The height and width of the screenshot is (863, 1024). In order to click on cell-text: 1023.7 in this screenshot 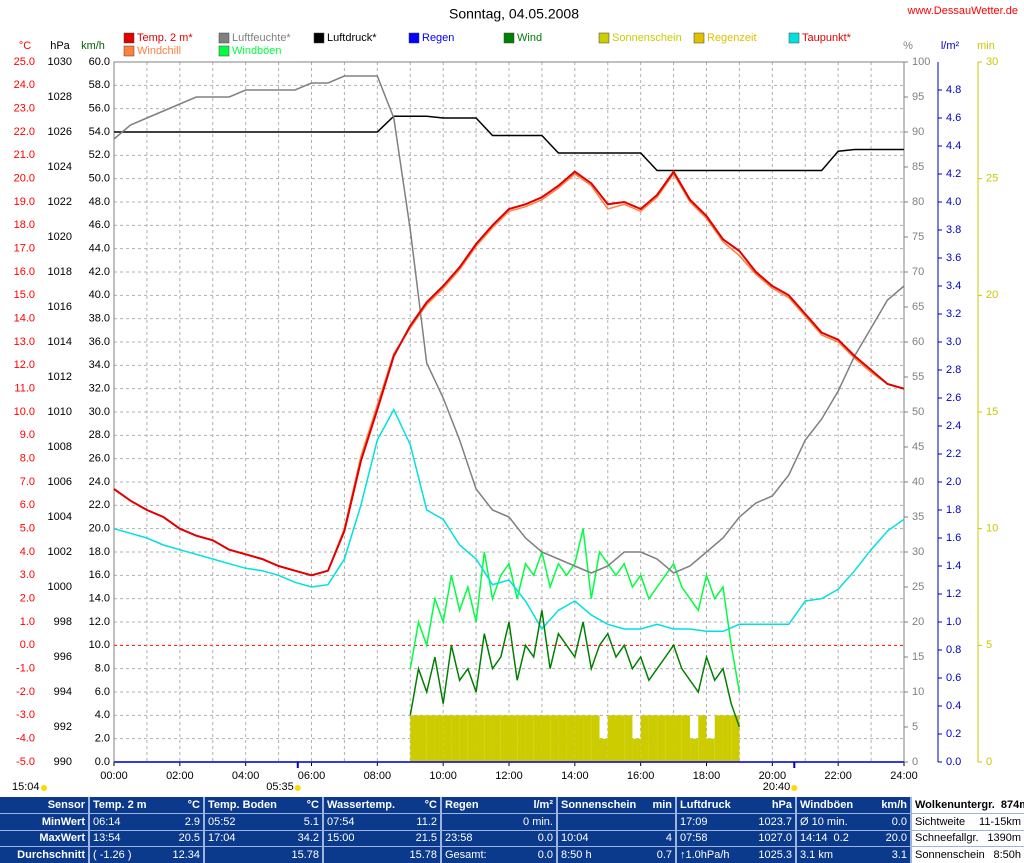, I will do `click(775, 821)`.